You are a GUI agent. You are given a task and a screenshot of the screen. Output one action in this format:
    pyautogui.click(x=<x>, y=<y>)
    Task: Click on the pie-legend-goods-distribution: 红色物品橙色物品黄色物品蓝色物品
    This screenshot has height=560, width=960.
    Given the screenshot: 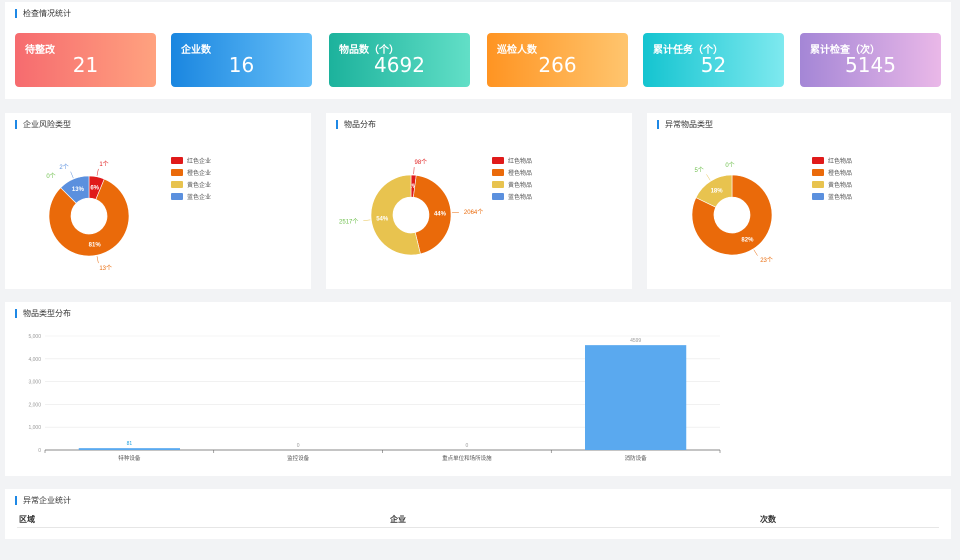 What is the action you would take?
    pyautogui.click(x=512, y=178)
    